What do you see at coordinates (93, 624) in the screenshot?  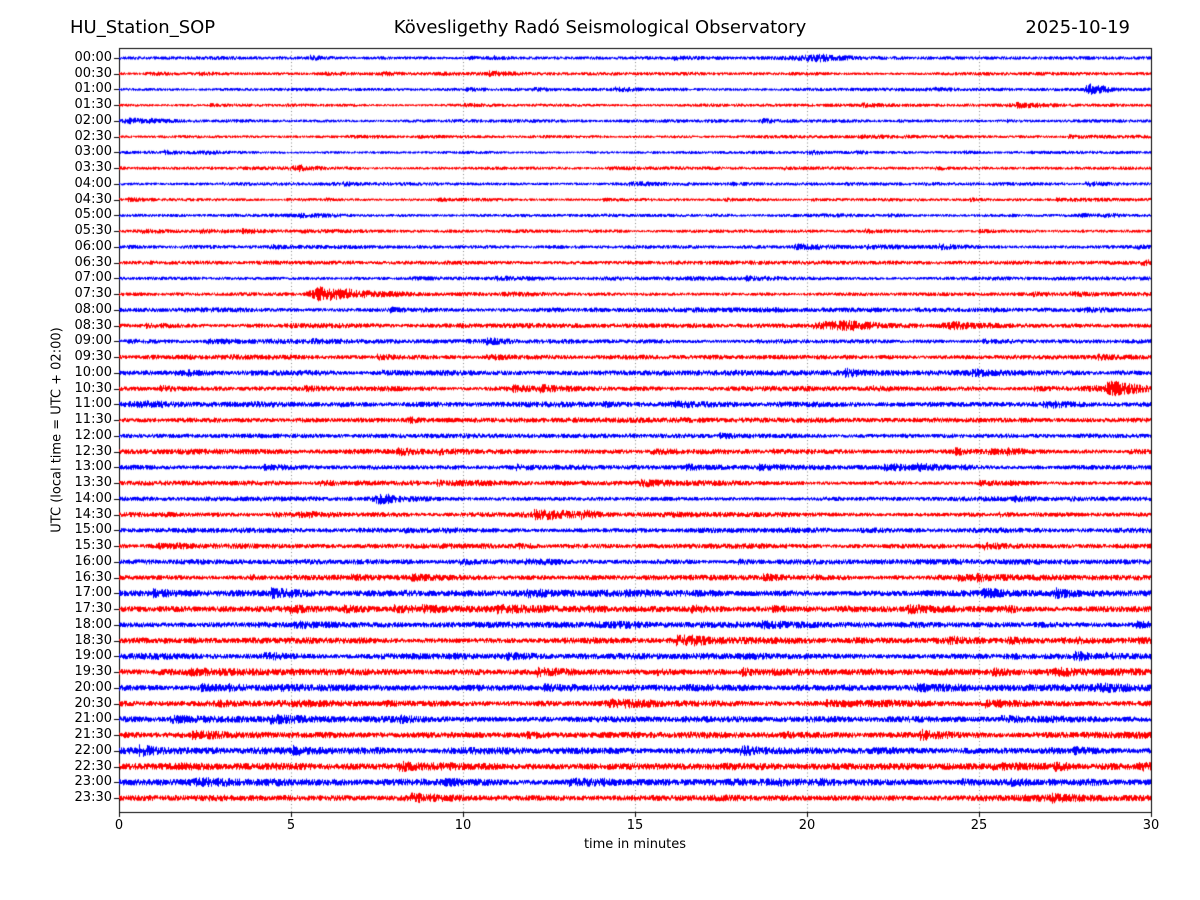 I see `y-tick-label: 18:00` at bounding box center [93, 624].